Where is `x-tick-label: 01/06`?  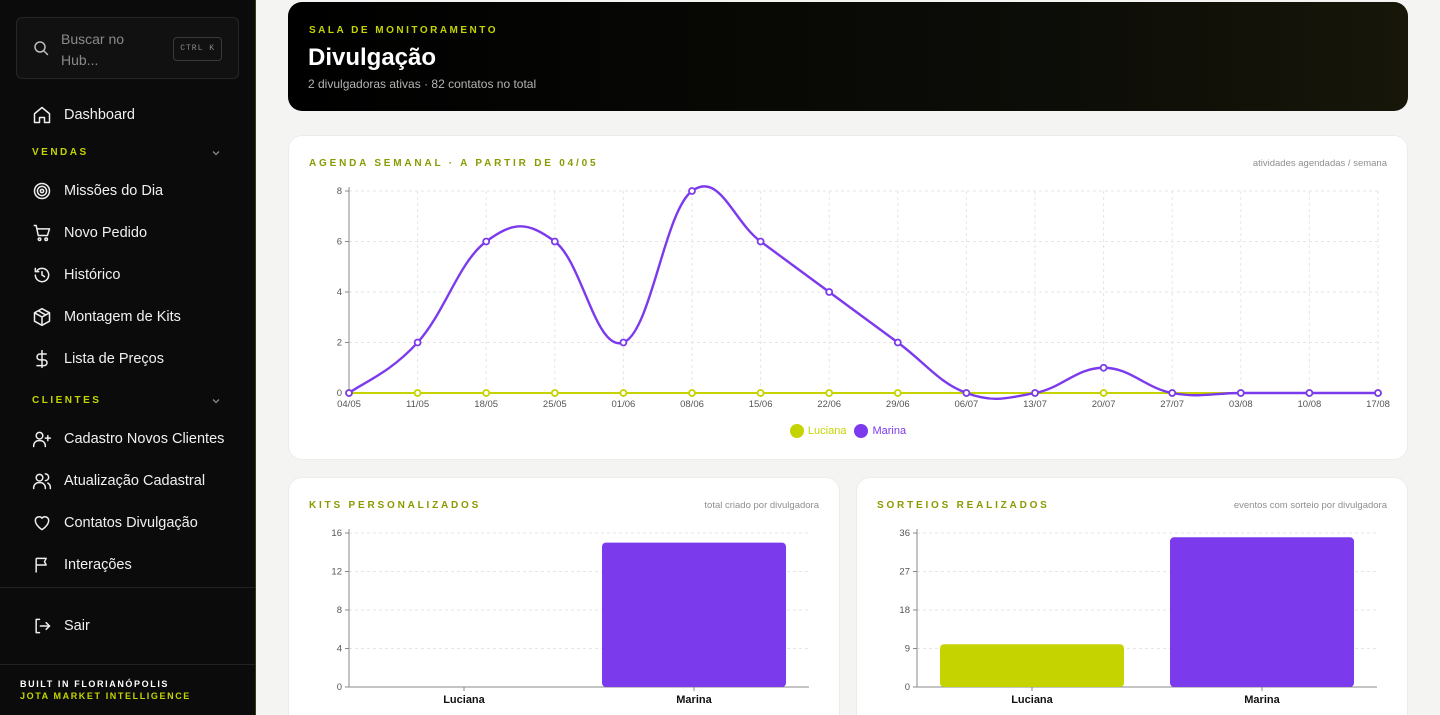
x-tick-label: 01/06 is located at coordinates (624, 404).